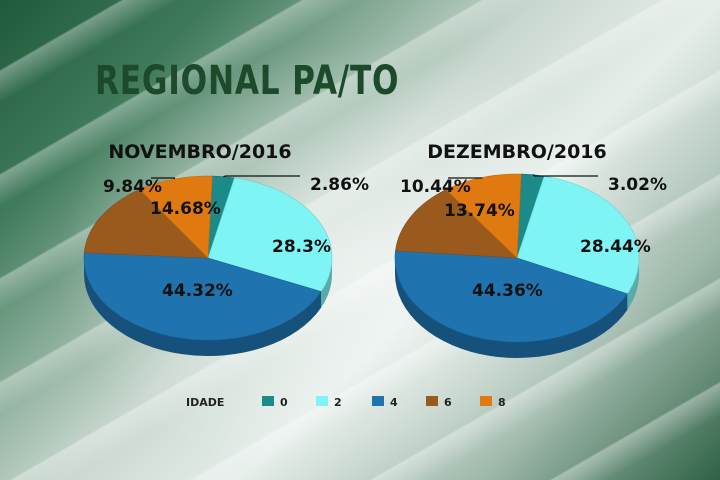 Image resolution: width=720 pixels, height=480 pixels. What do you see at coordinates (132, 187) in the screenshot?
I see `data-label: 9.84%` at bounding box center [132, 187].